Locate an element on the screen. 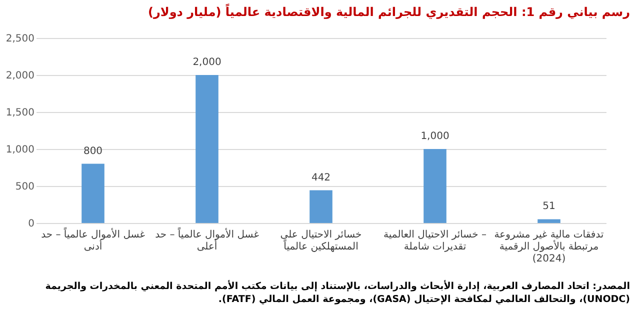 The image size is (640, 320). data-label: 2,000 is located at coordinates (207, 62).